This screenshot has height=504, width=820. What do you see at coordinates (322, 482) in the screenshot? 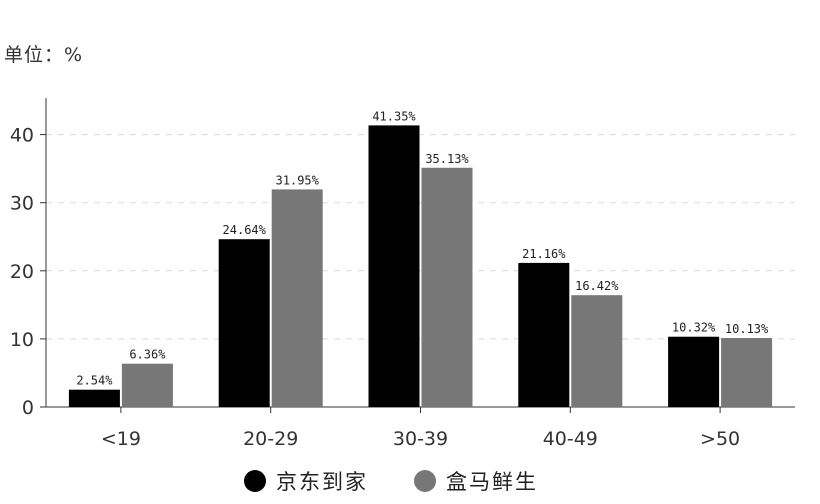
I see `legend-label-0: 京东到家` at bounding box center [322, 482].